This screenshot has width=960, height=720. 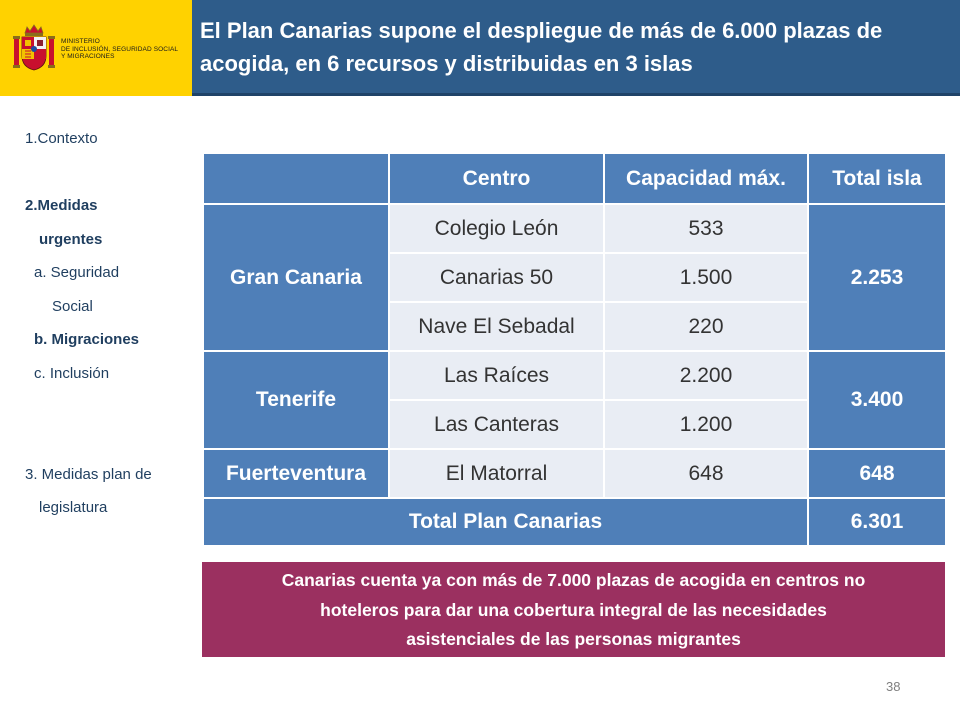 I want to click on capacity-cell: 1.500, so click(x=706, y=277).